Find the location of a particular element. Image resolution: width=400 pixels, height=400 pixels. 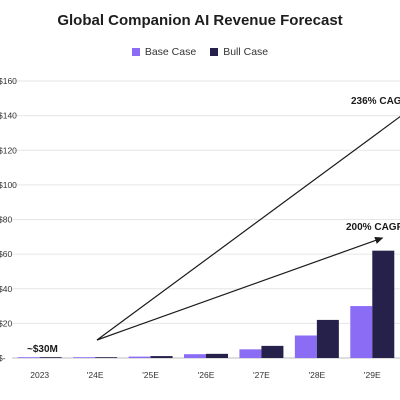

legend-label-base: Base Case is located at coordinates (170, 52).